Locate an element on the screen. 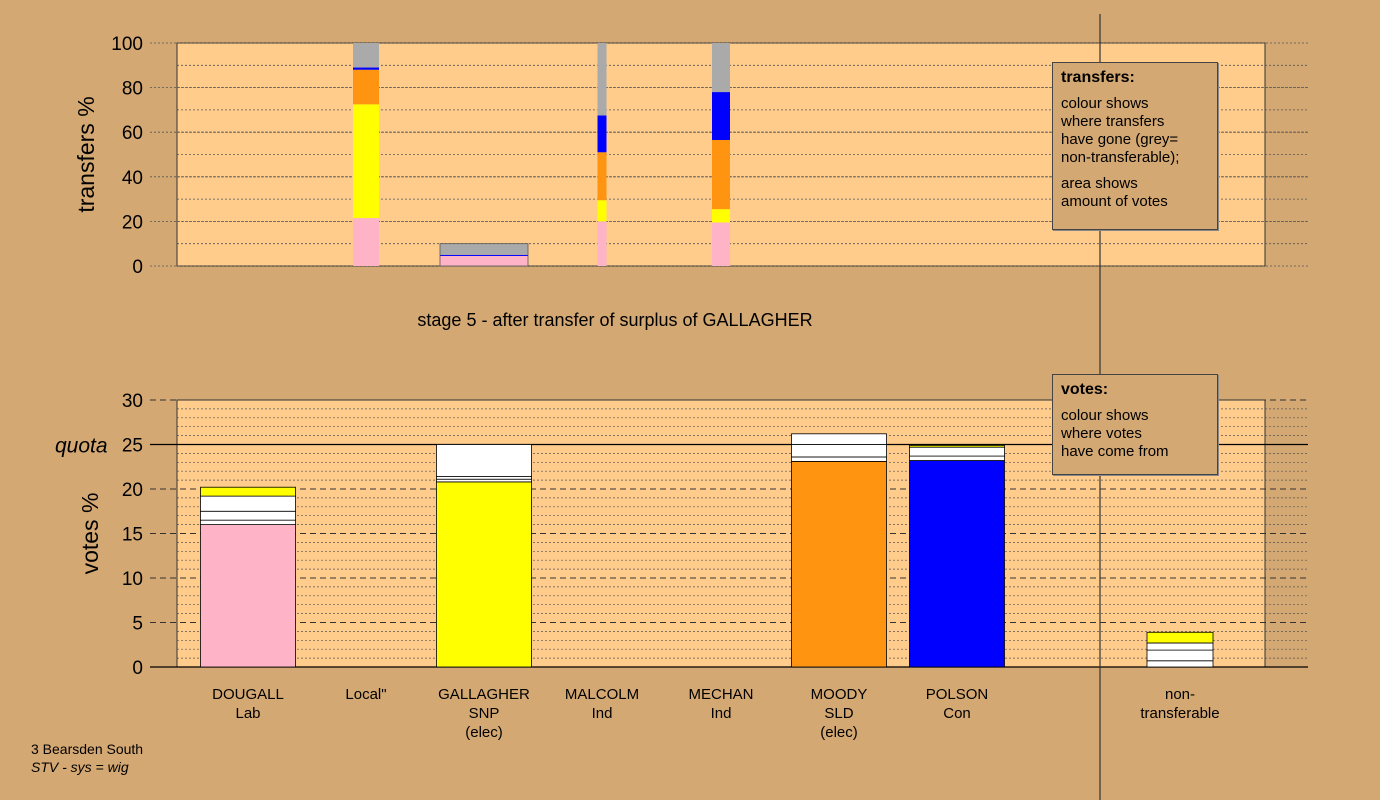  footer-system: STV - sys = wig is located at coordinates (80, 767).